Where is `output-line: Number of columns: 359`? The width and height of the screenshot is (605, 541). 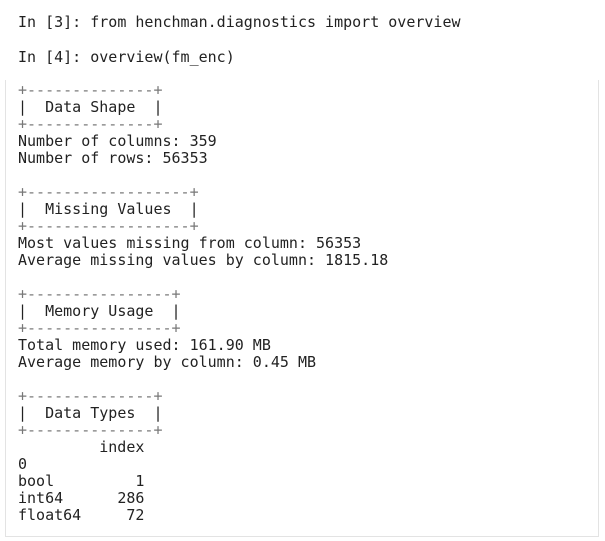
output-line: Number of columns: 359 is located at coordinates (117, 141).